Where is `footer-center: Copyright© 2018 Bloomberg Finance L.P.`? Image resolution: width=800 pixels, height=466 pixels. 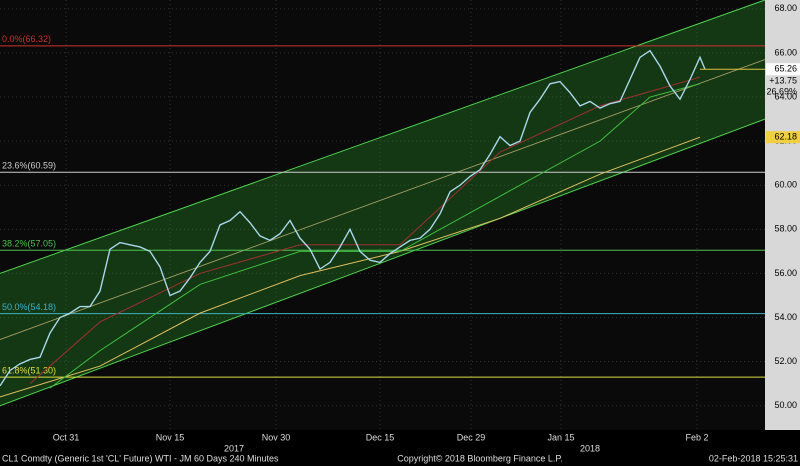 footer-center: Copyright© 2018 Bloomberg Finance L.P. is located at coordinates (480, 458).